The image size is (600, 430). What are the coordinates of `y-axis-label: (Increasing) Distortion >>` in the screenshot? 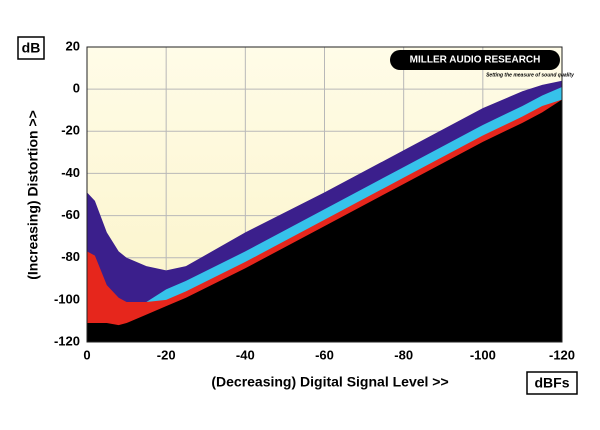 It's located at (33, 195).